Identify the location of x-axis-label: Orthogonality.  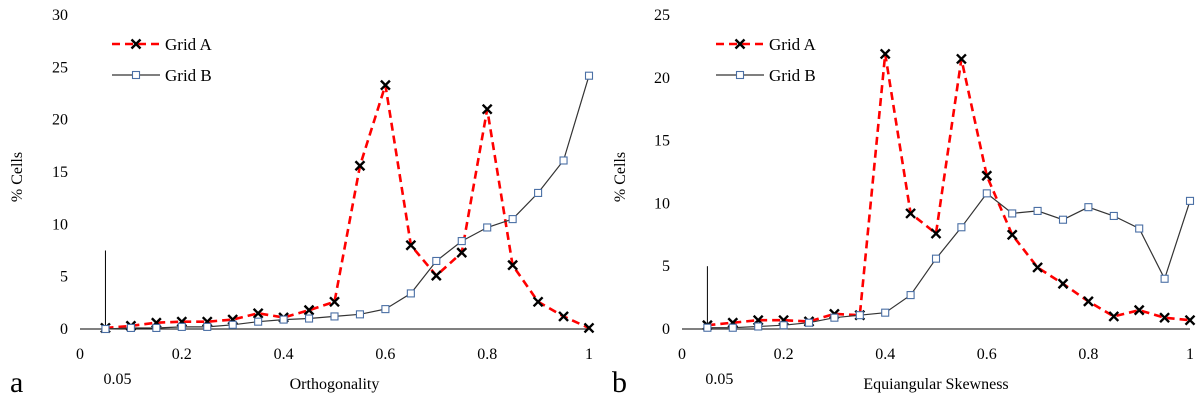
(335, 384).